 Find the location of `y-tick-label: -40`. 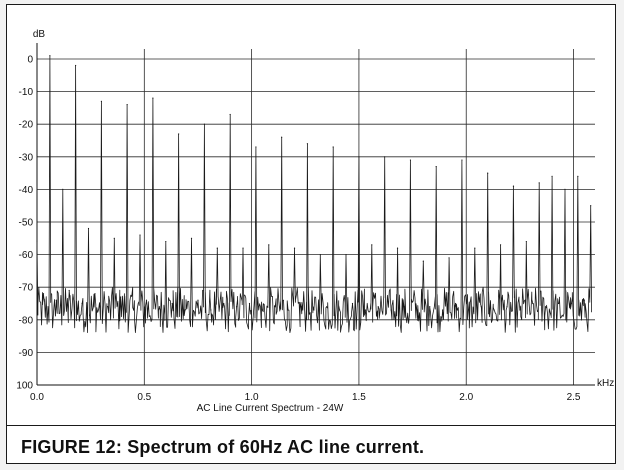

y-tick-label: -40 is located at coordinates (26, 190).